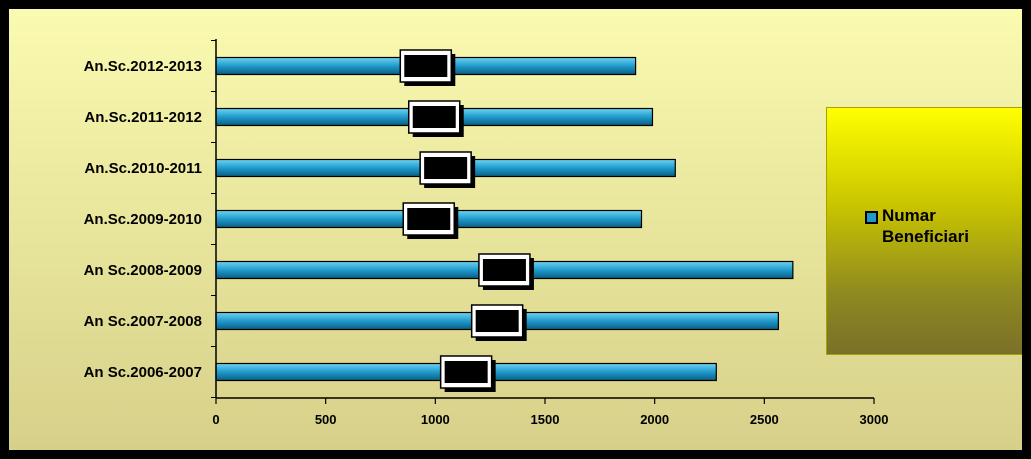  What do you see at coordinates (326, 419) in the screenshot?
I see `x-tick-label: 500` at bounding box center [326, 419].